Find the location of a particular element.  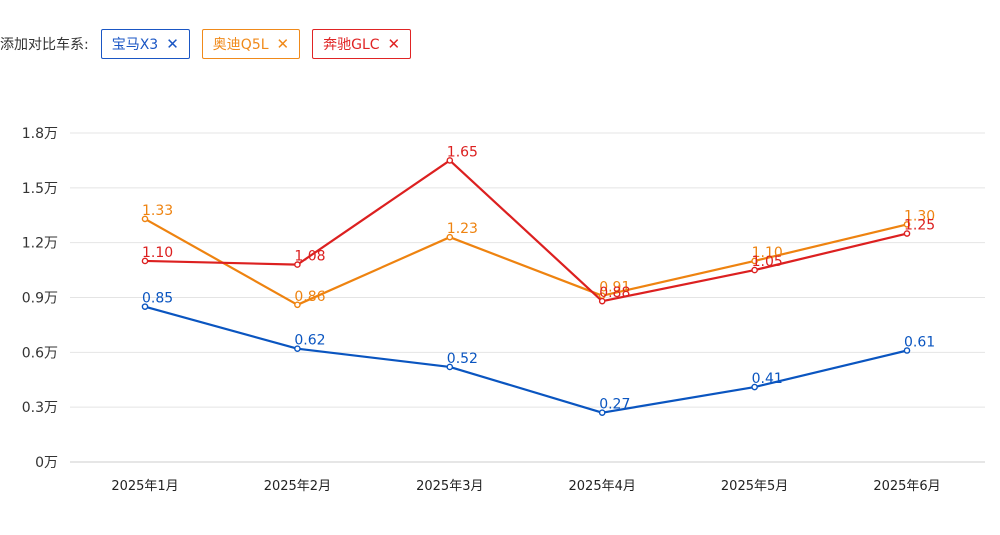

compare-tag-benz-glc: 奔驰GLC ✕ is located at coordinates (362, 44).